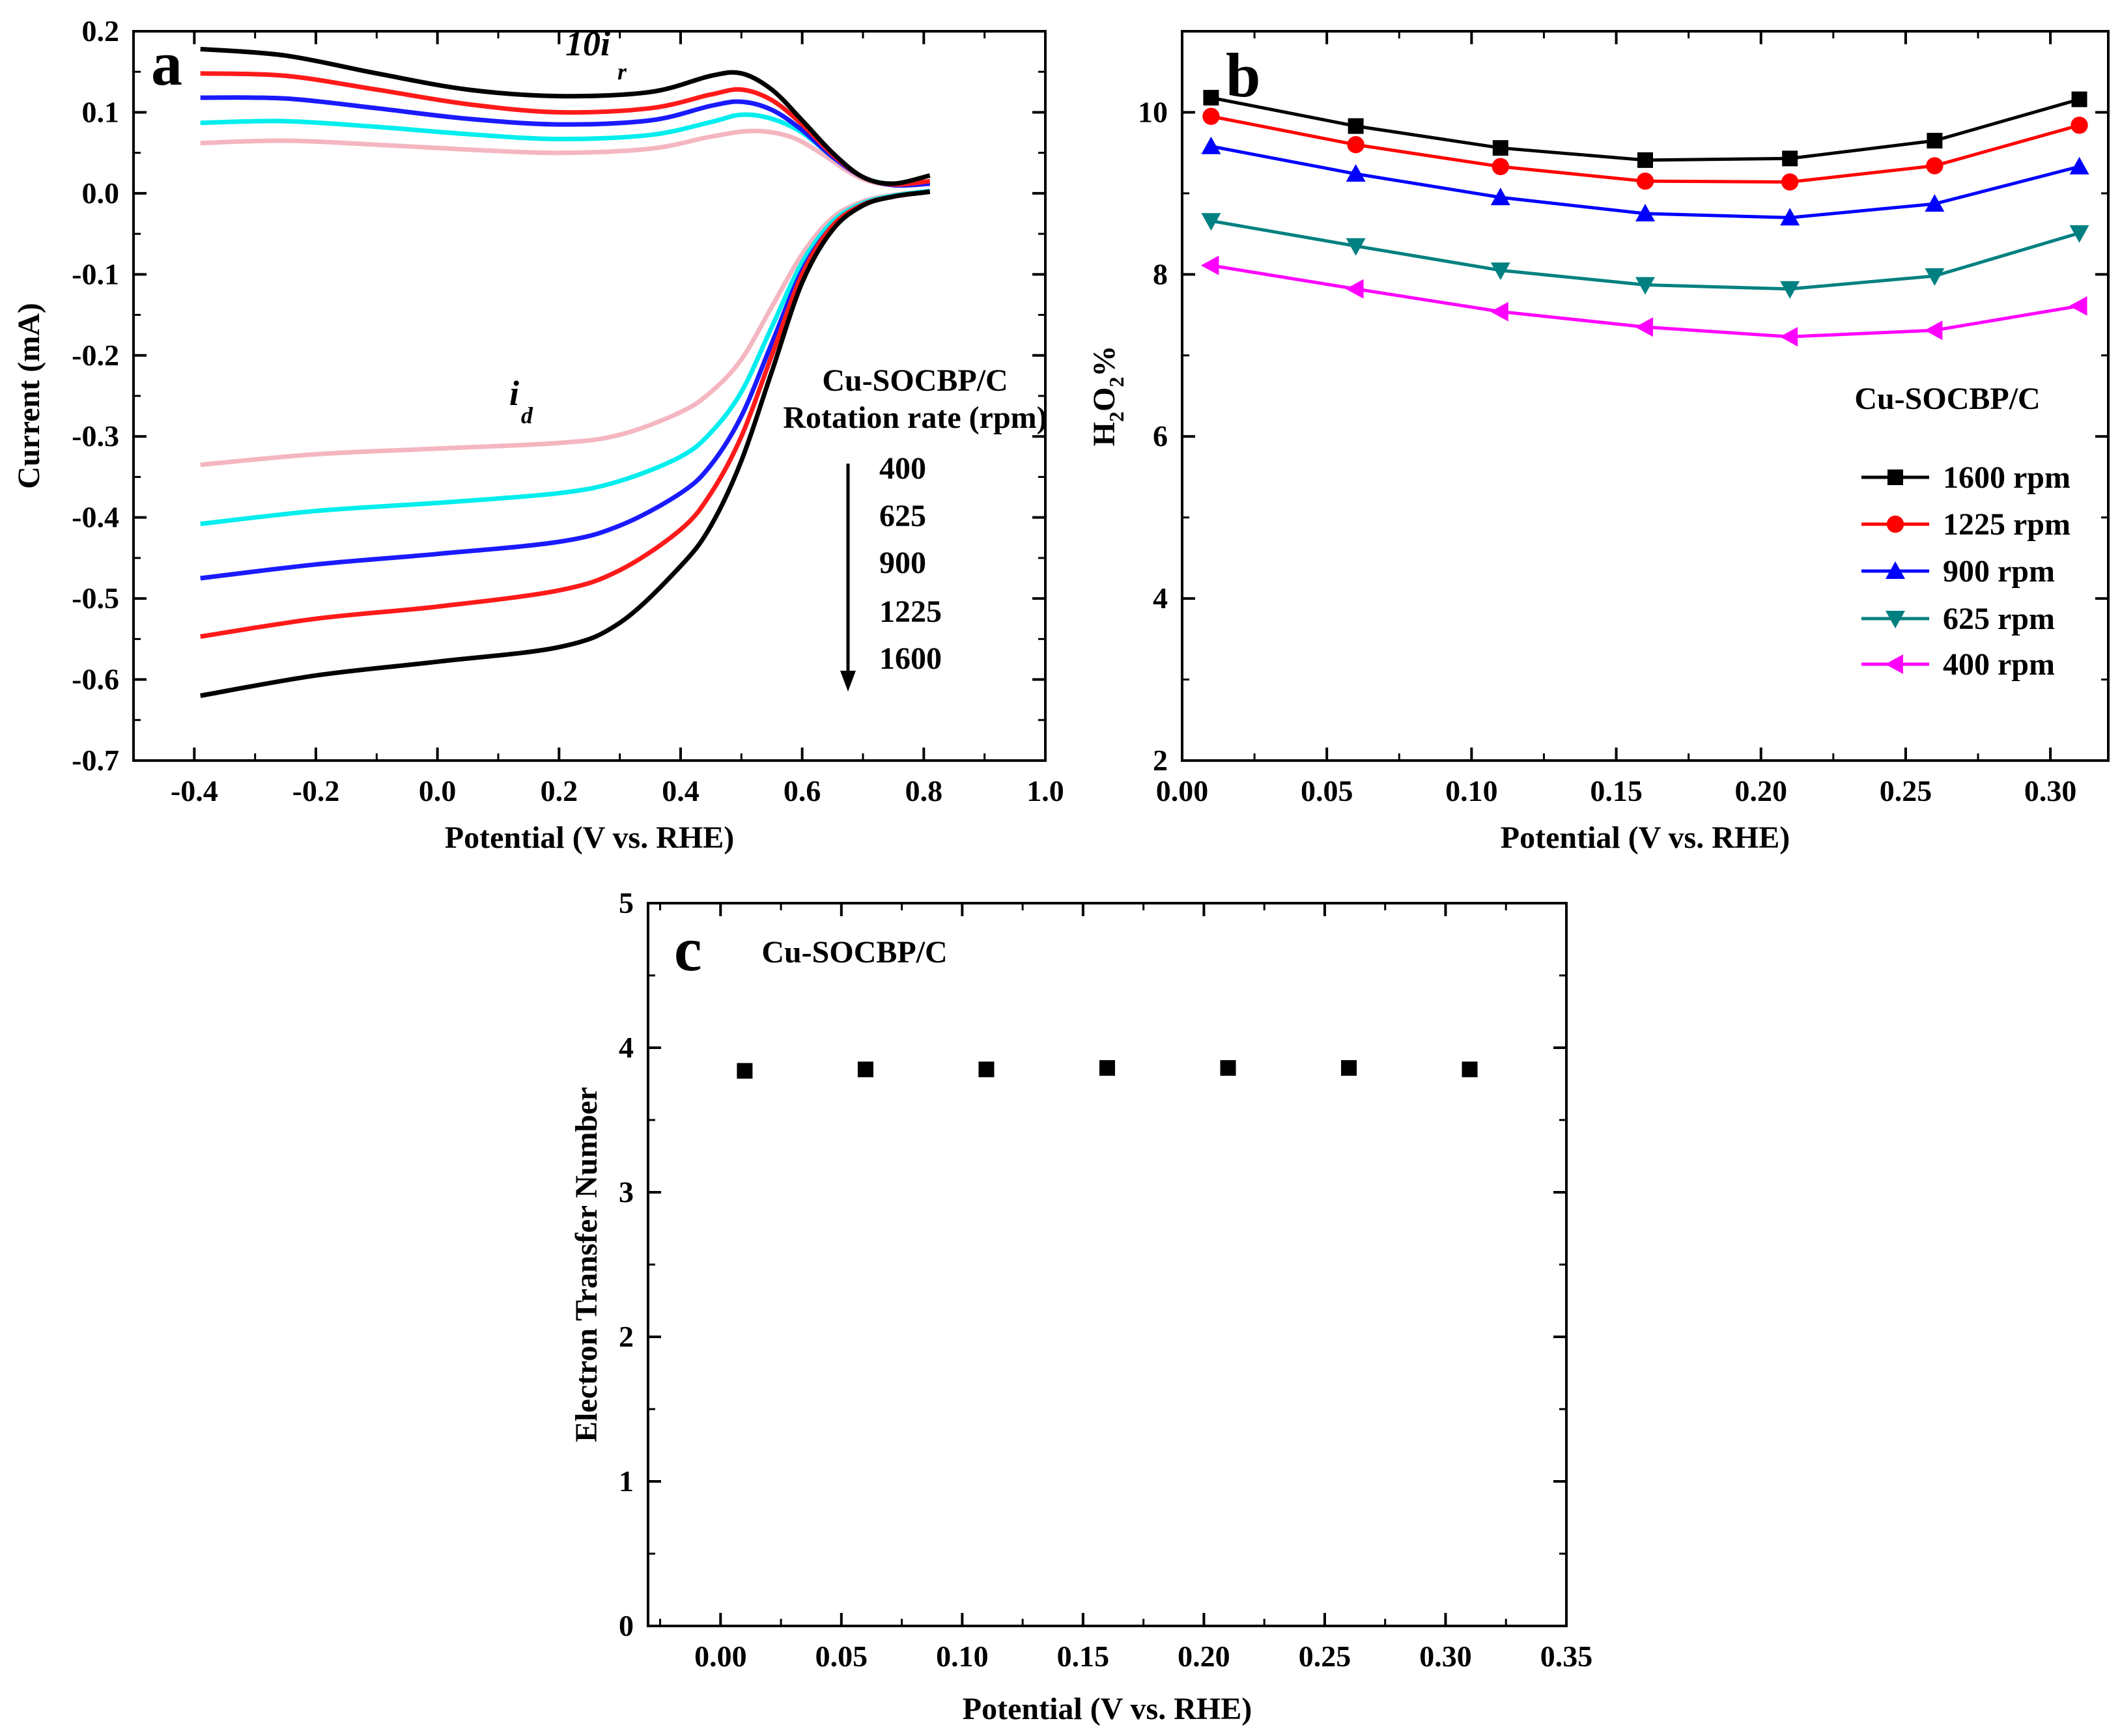 The height and width of the screenshot is (1736, 2120). What do you see at coordinates (924, 791) in the screenshot?
I see `x-tick-label: 0.8` at bounding box center [924, 791].